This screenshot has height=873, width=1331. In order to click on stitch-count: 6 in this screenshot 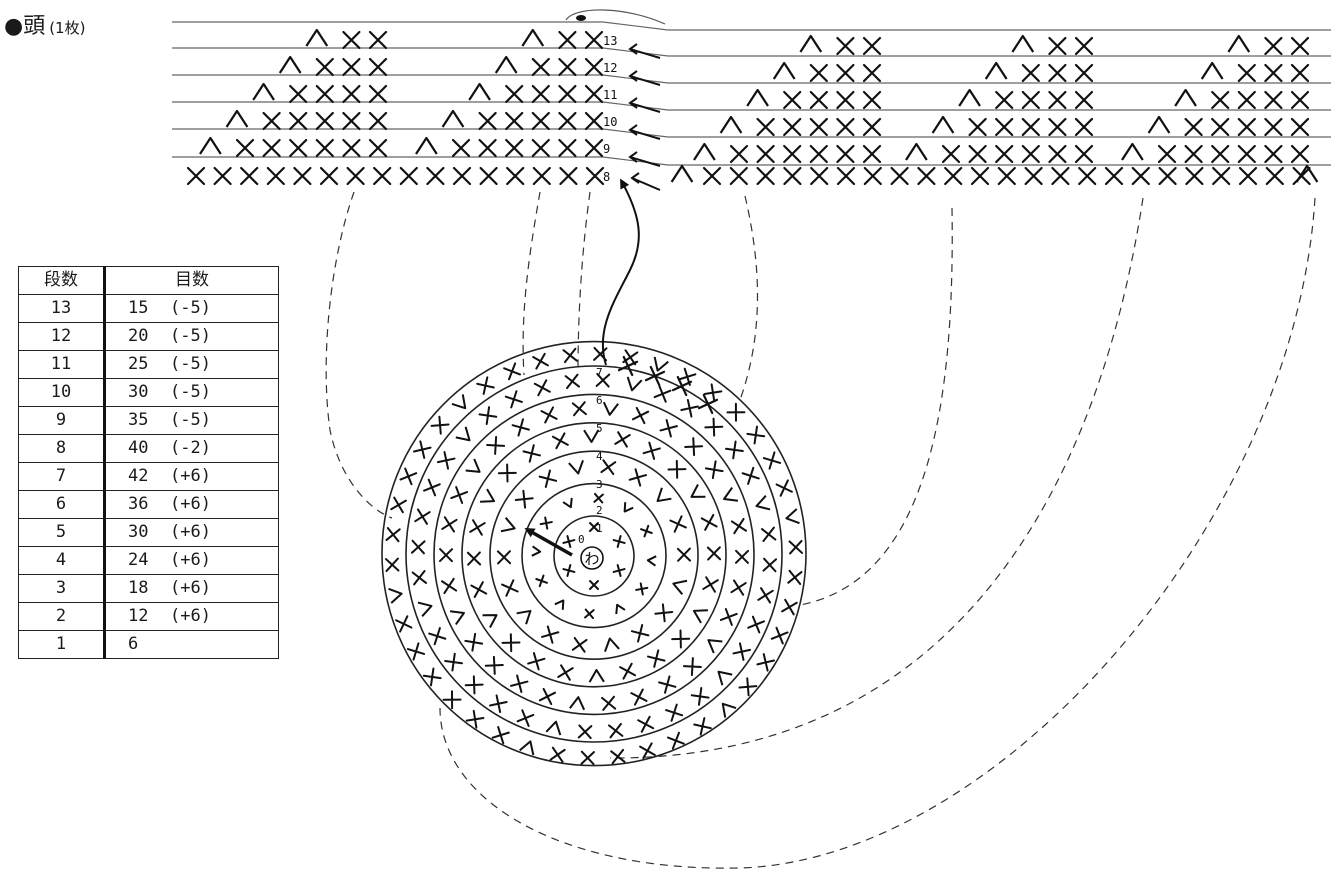, I will do `click(191, 644)`.